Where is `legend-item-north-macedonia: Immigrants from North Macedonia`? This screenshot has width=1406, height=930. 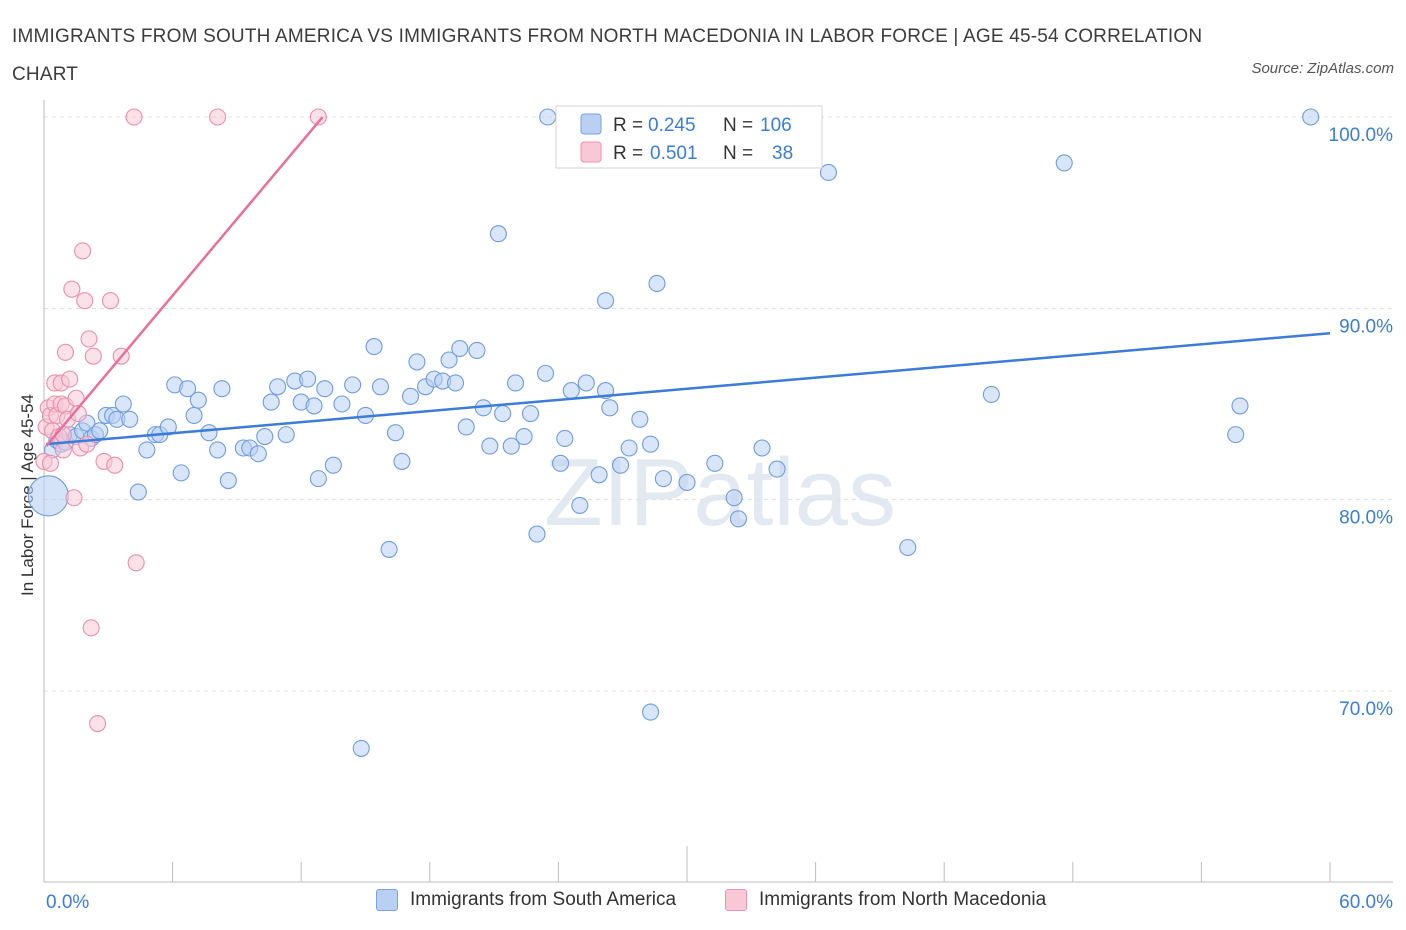
legend-item-north-macedonia: Immigrants from North Macedonia is located at coordinates (885, 900).